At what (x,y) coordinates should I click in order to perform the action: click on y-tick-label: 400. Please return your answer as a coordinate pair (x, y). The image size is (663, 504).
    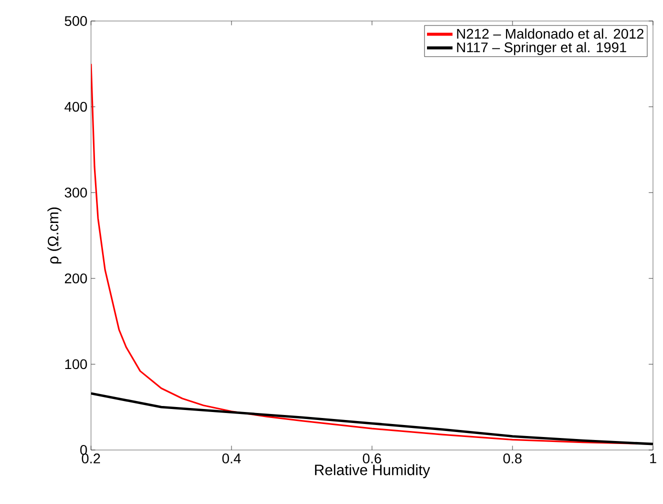
    Looking at the image, I should click on (75, 107).